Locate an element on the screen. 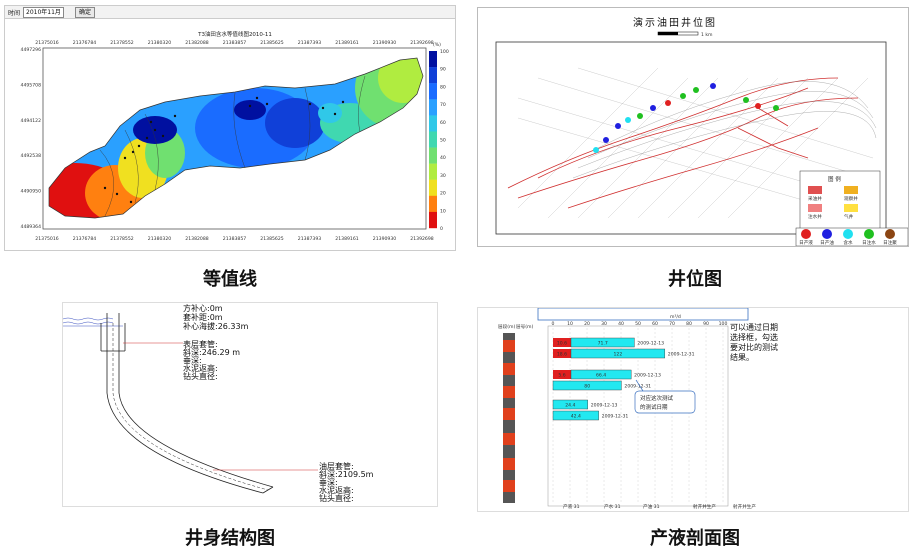 This screenshot has width=918, height=560. svg-text: 图 例 is located at coordinates (834, 179).